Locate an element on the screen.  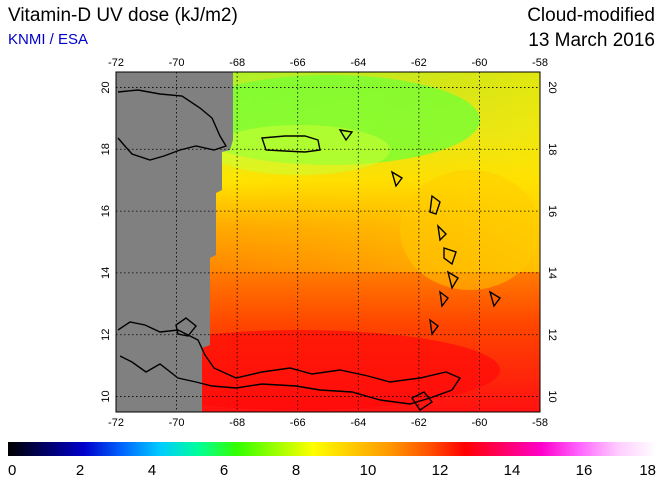
data-source: KNMI / ESA is located at coordinates (48, 39).